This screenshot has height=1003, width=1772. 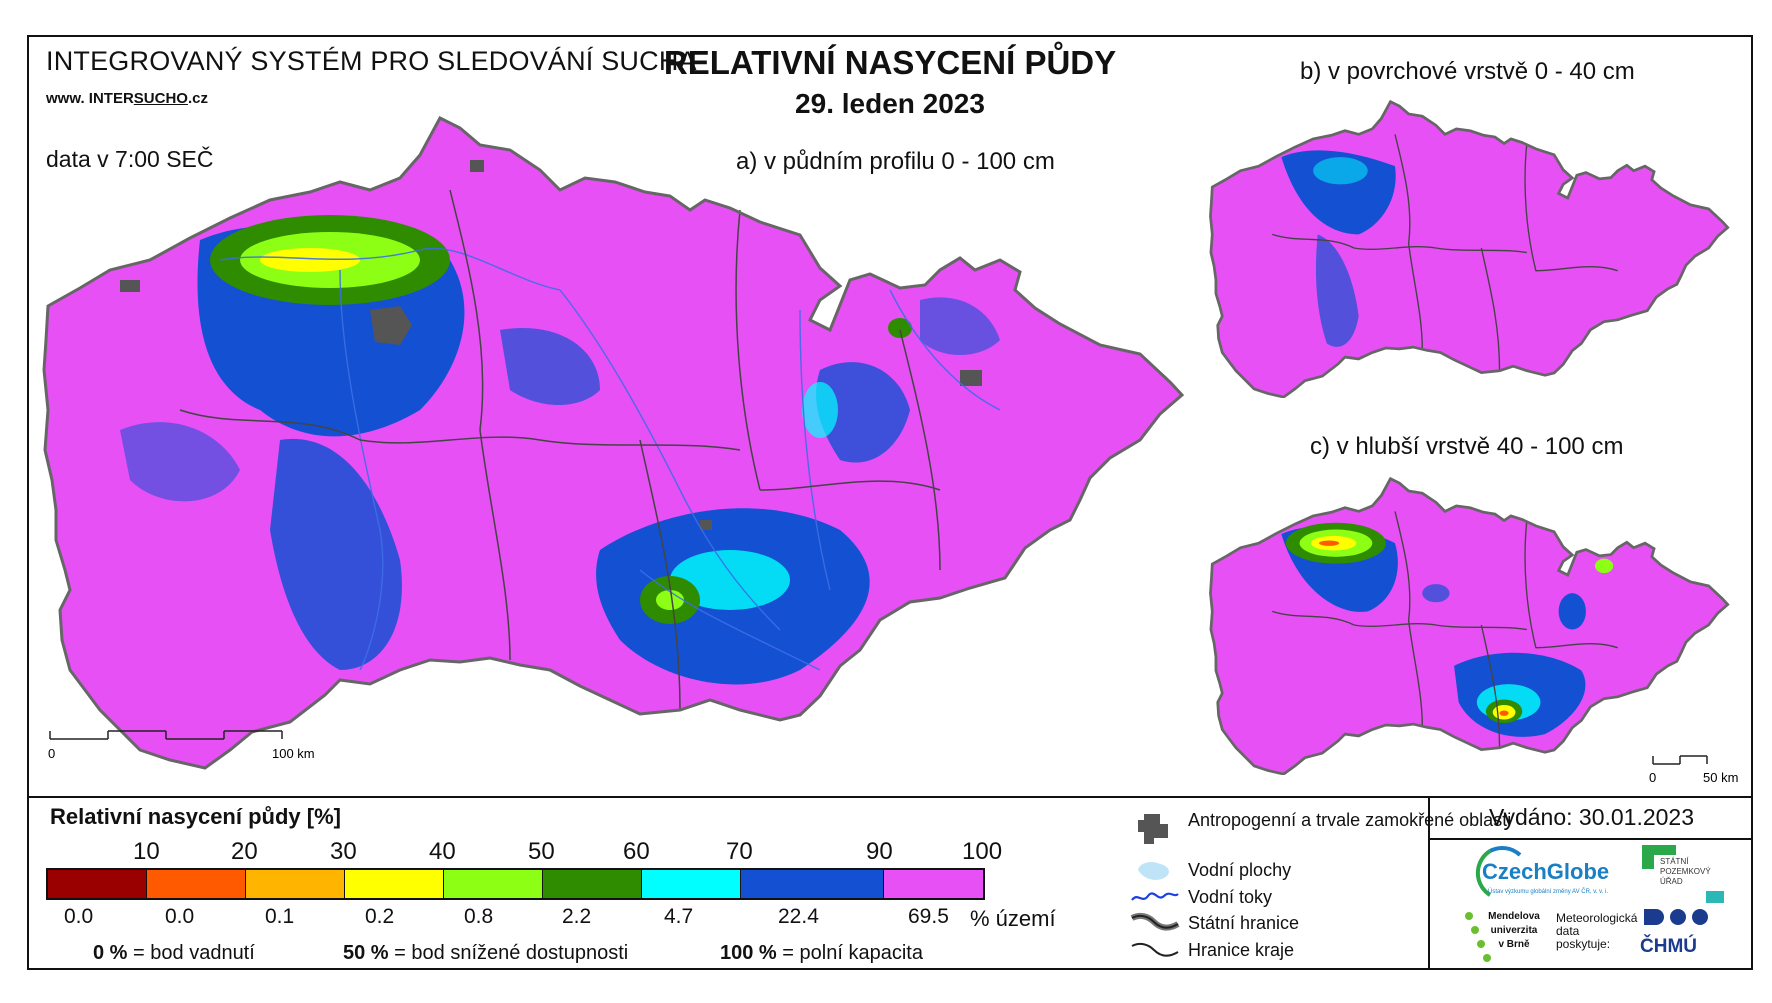 I want to click on footer-horizontal-divider, so click(x=1590, y=839).